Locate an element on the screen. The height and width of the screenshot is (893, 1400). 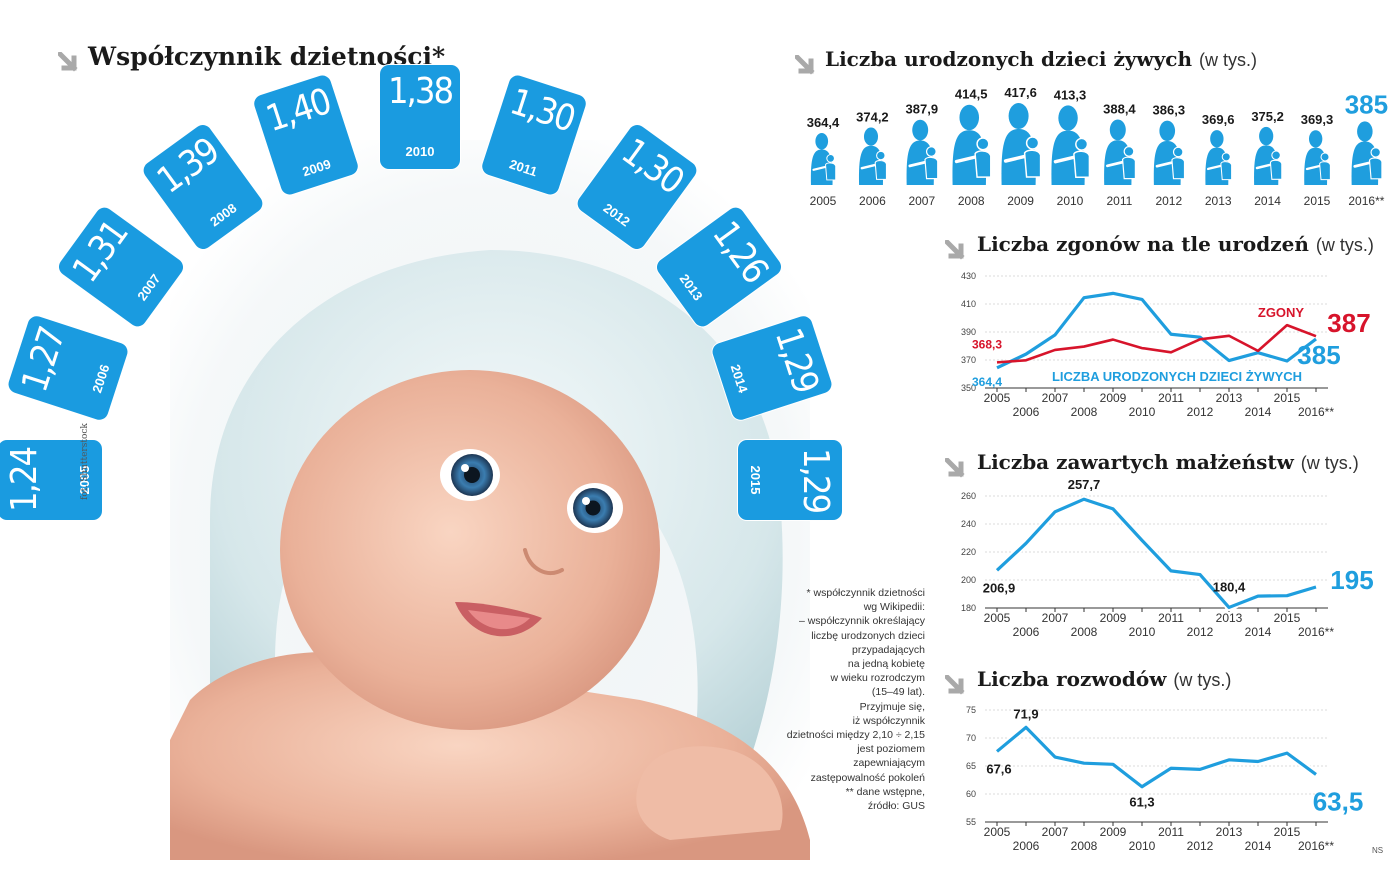
deaths-title: Liczba zgonów na tle urodzeń (w tys.) is located at coordinates (1175, 244).